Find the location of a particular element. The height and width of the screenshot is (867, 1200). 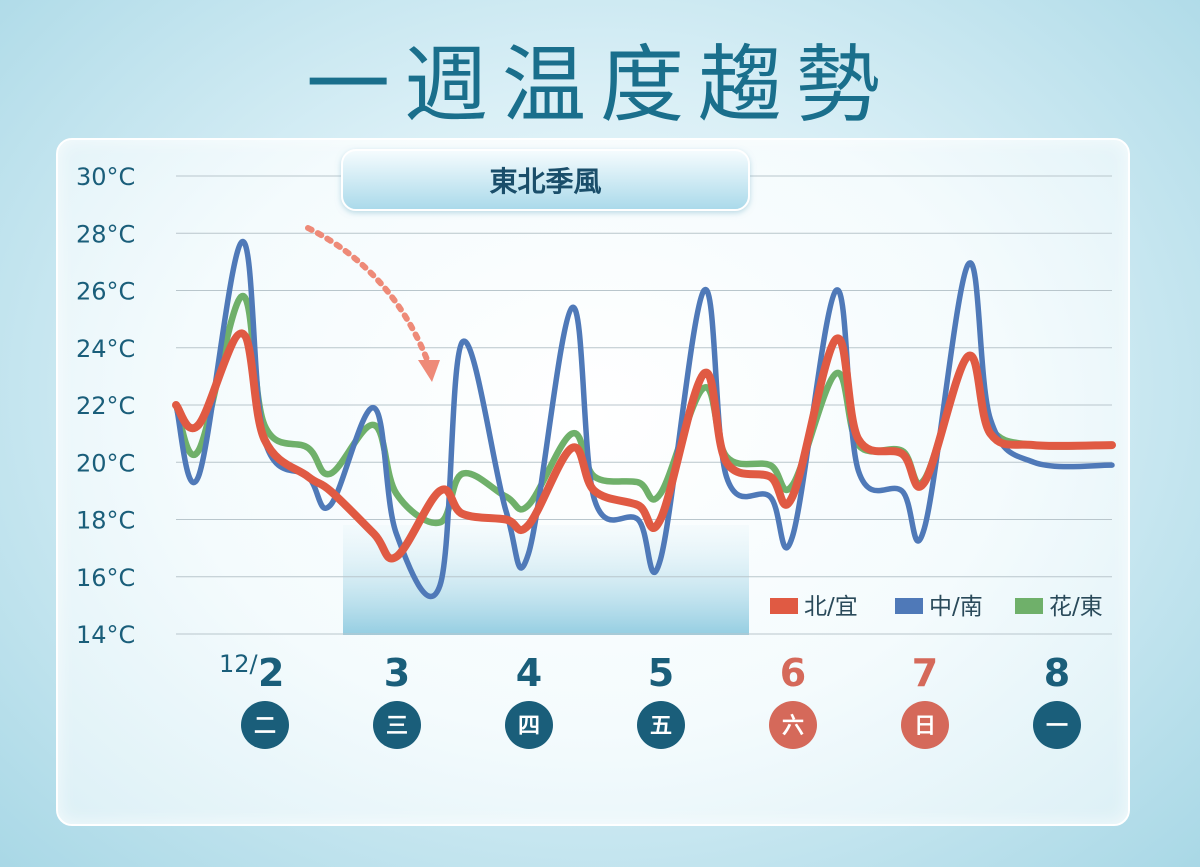

monsoon-banner-label: 東北季風 is located at coordinates (545, 181).